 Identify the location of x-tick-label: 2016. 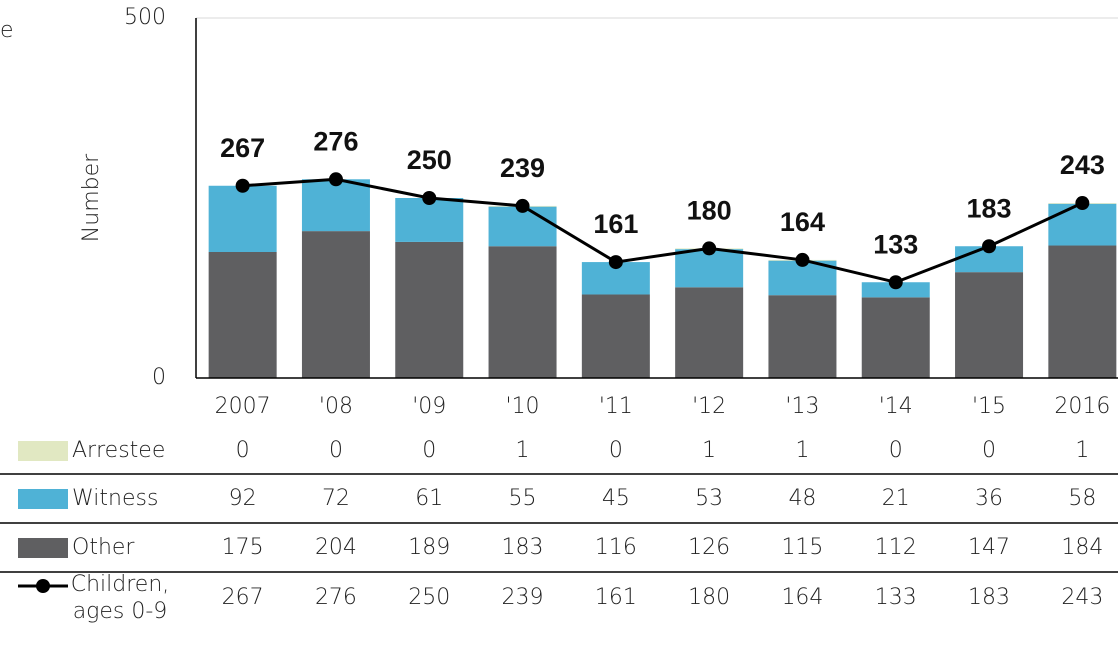
(1082, 406).